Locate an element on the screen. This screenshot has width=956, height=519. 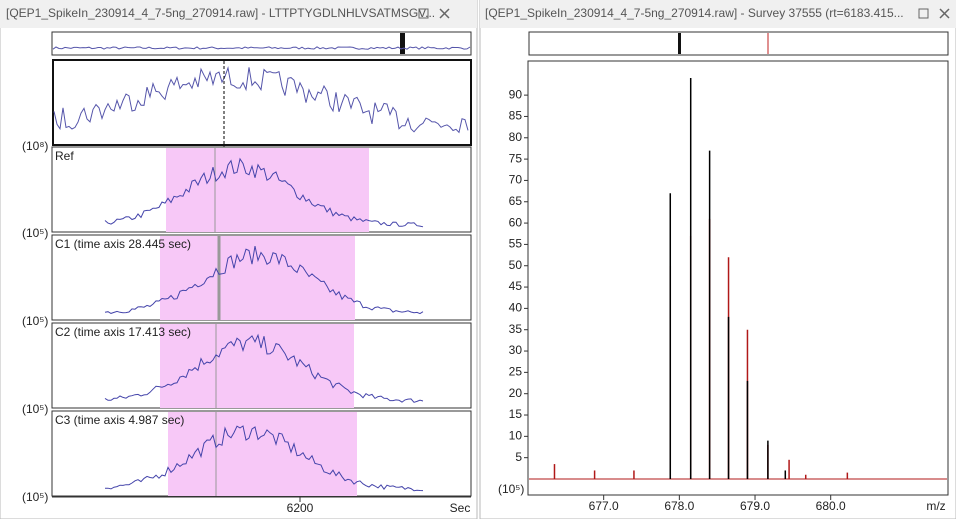
y-tick-label: 45 is located at coordinates (516, 286).